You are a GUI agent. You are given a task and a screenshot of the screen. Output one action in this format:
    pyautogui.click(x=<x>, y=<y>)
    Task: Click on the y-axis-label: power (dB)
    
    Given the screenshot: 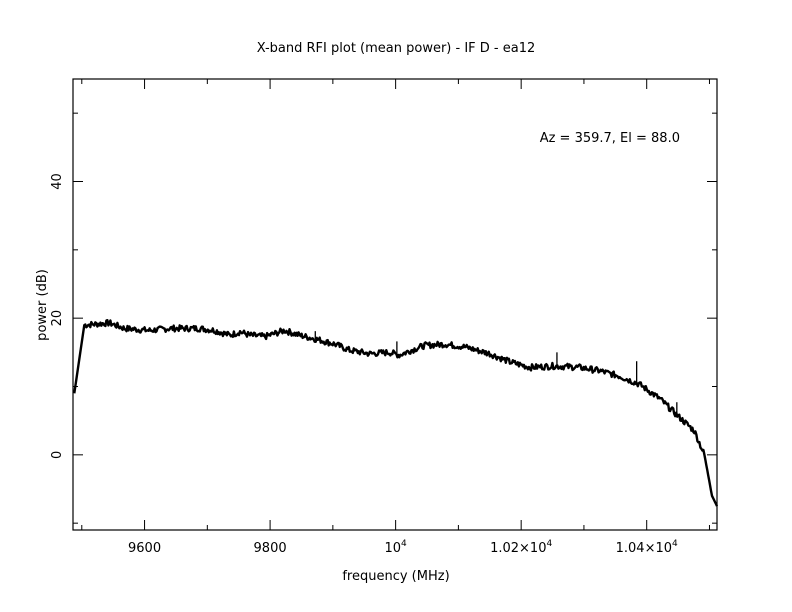 What is the action you would take?
    pyautogui.click(x=42, y=305)
    